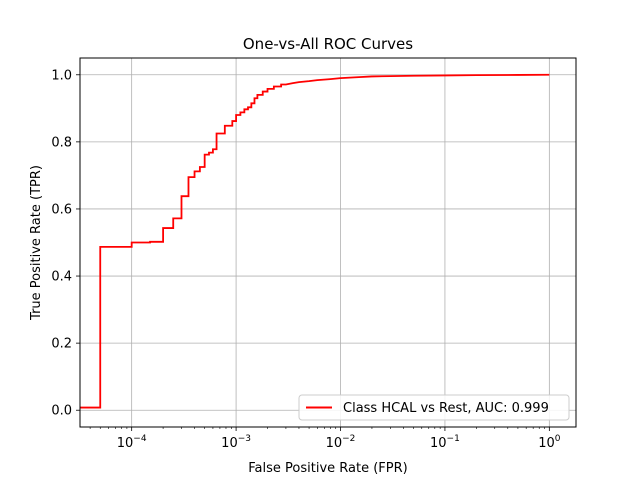 Image resolution: width=640 pixels, height=480 pixels. Describe the element at coordinates (61, 209) in the screenshot. I see `y-tick-label: 0.6` at that location.